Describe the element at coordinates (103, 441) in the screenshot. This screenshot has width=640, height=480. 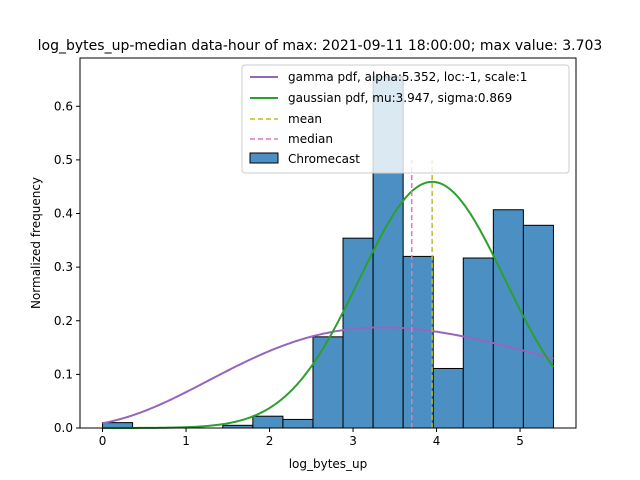
I see `x-tick-label-0: 0` at that location.